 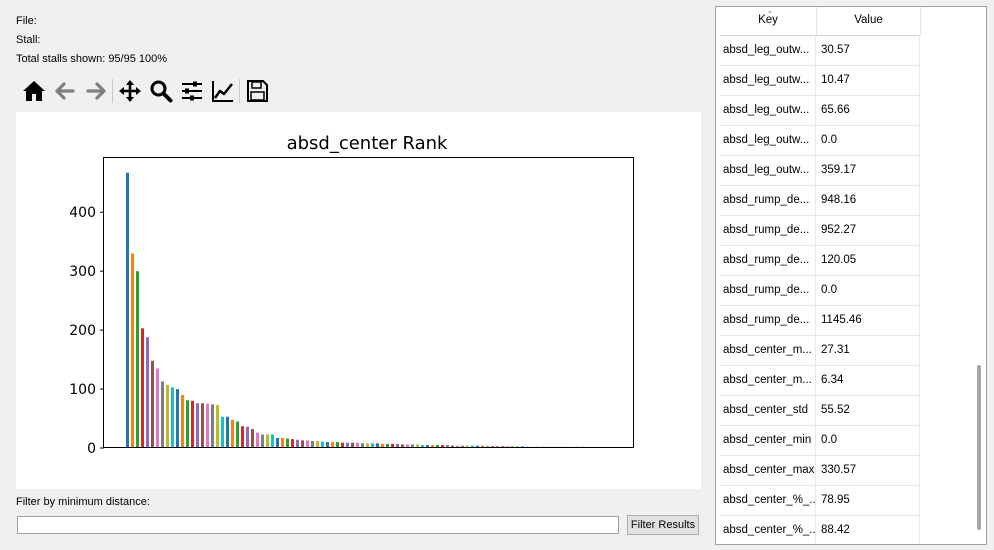 I want to click on table-row: absd_center_min 0.0, so click(x=820, y=441).